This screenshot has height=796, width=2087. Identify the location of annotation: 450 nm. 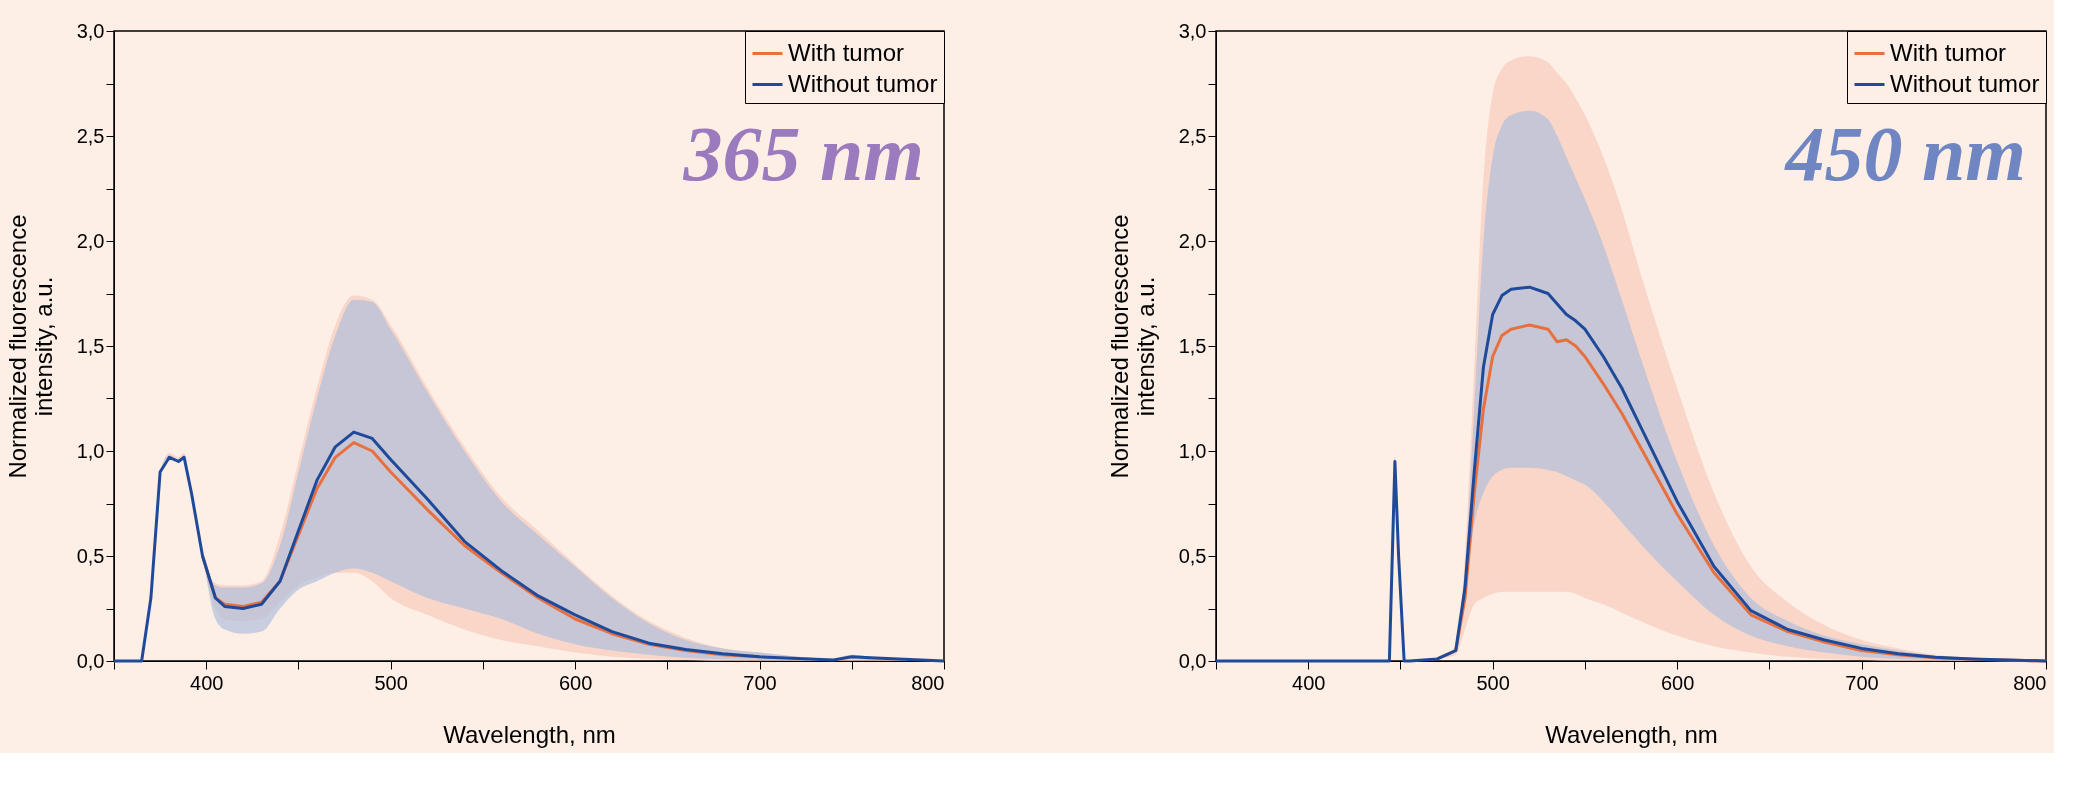
(1904, 153).